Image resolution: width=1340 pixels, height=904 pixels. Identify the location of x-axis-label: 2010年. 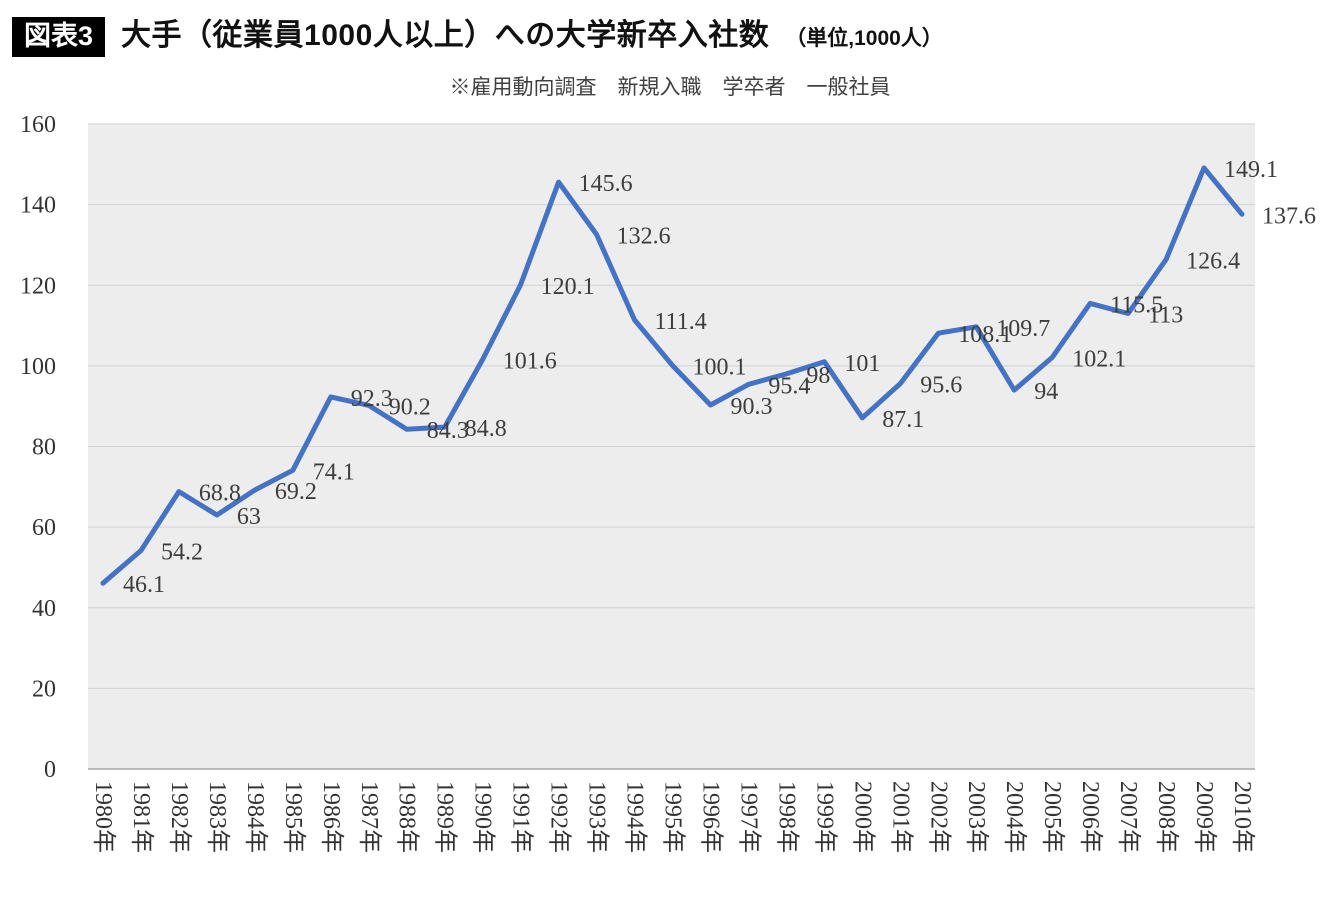
(1242, 817).